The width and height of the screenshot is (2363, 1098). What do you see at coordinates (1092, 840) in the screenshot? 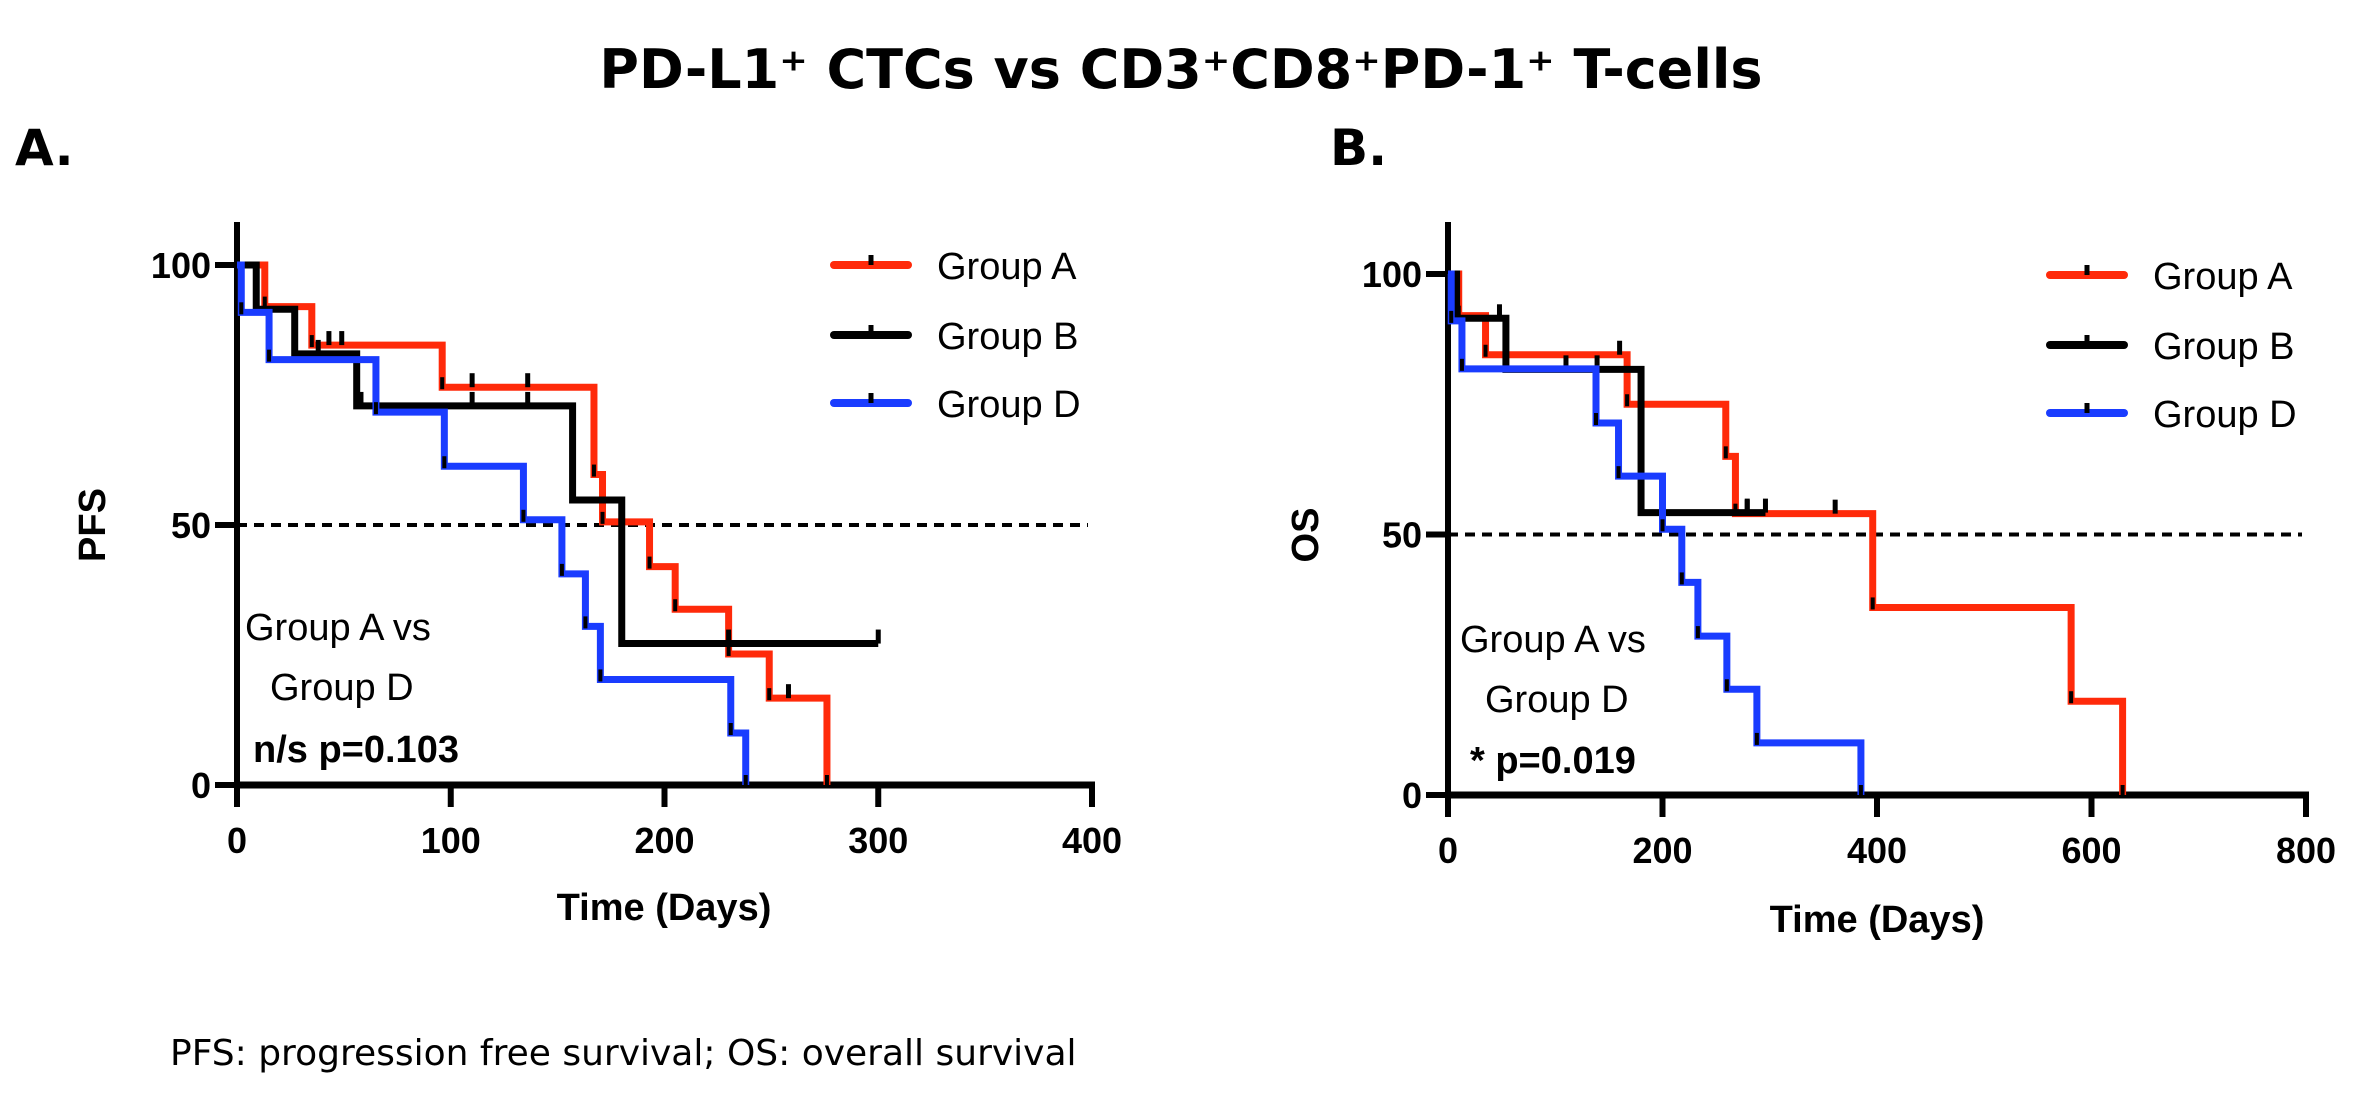
I see `panel-a-x-tick-label: 400` at bounding box center [1092, 840].